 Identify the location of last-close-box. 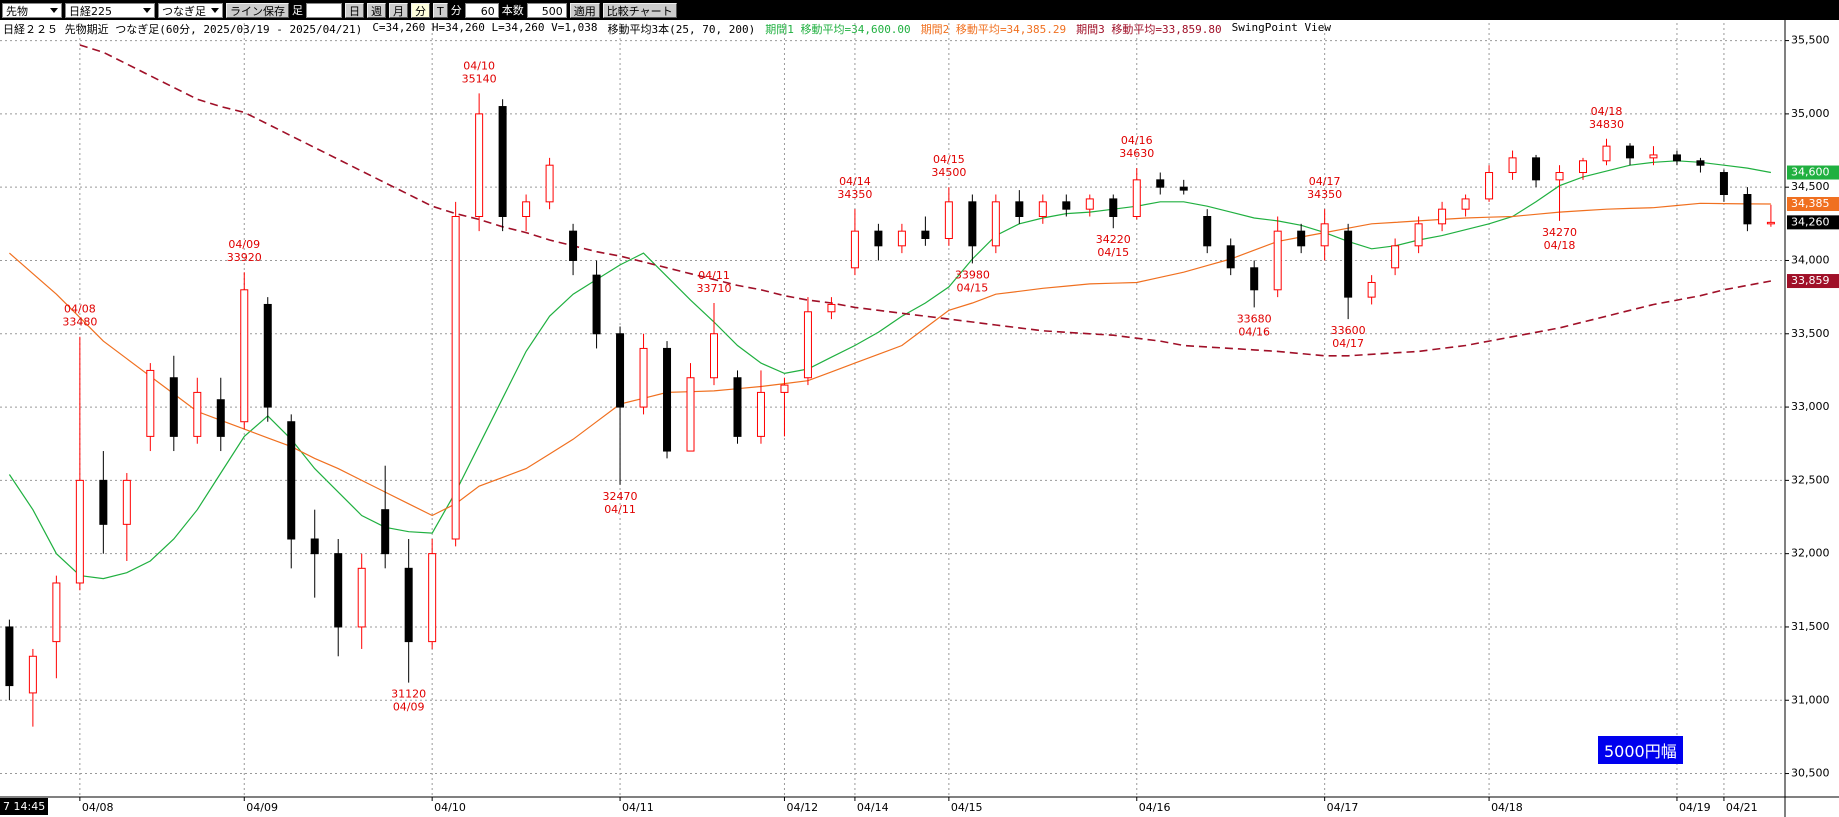
(1813, 222).